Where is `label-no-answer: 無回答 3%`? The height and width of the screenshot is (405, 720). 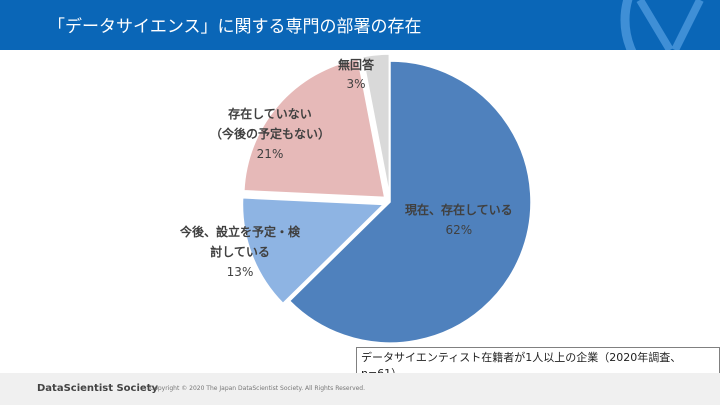 label-no-answer: 無回答 3% is located at coordinates (356, 75).